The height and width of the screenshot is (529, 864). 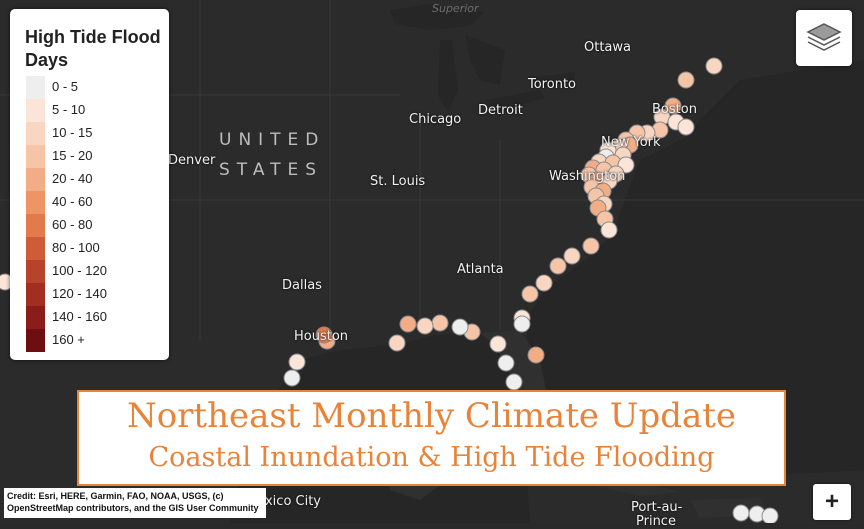 I want to click on lake-label: Superior, so click(x=455, y=8).